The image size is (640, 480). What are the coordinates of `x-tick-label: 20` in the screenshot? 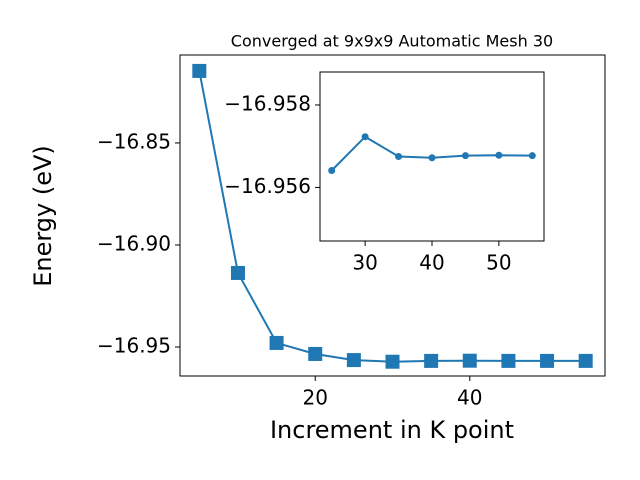 It's located at (315, 398).